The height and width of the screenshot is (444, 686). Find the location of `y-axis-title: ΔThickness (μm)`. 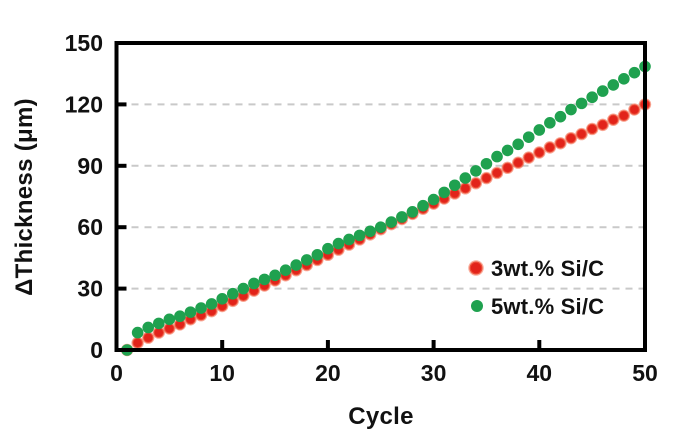

y-axis-title: ΔThickness (μm) is located at coordinates (24, 197).